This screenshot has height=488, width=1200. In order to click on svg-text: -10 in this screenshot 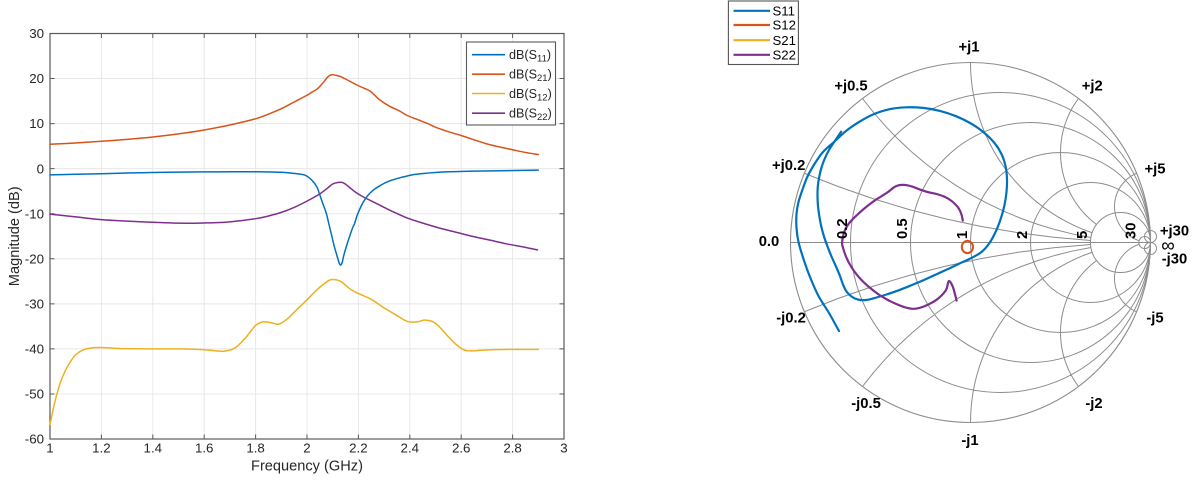, I will do `click(34, 213)`.